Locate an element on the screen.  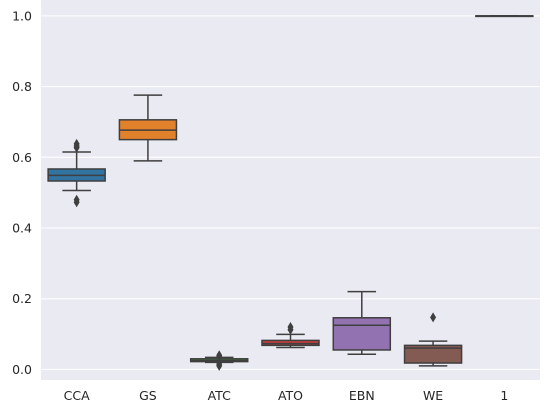
x-tick-label: ATC is located at coordinates (219, 395).